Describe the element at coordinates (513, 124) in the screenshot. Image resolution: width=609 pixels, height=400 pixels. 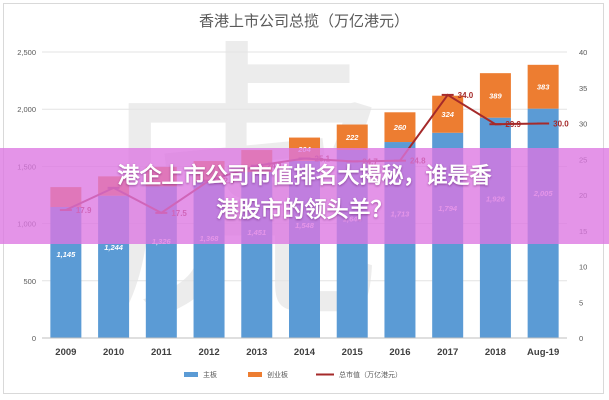
I see `data-label-total: 29.9` at that location.